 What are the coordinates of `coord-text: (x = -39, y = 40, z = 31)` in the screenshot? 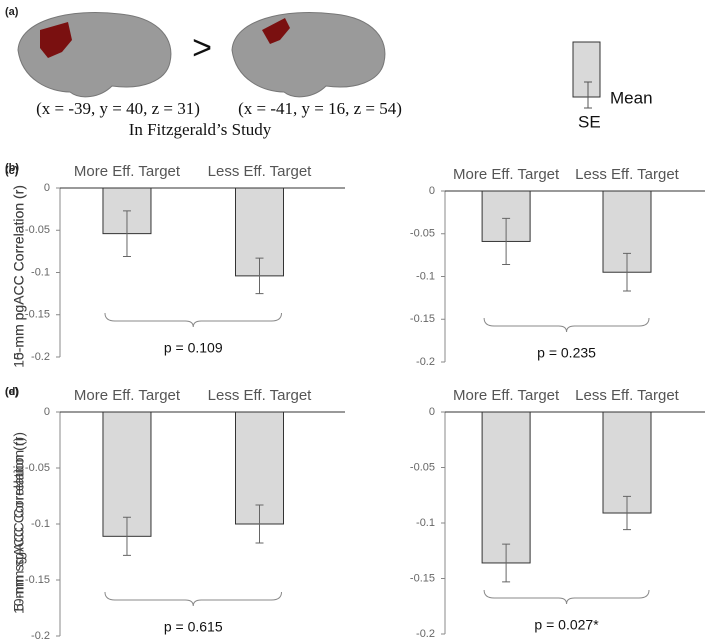 It's located at (118, 108).